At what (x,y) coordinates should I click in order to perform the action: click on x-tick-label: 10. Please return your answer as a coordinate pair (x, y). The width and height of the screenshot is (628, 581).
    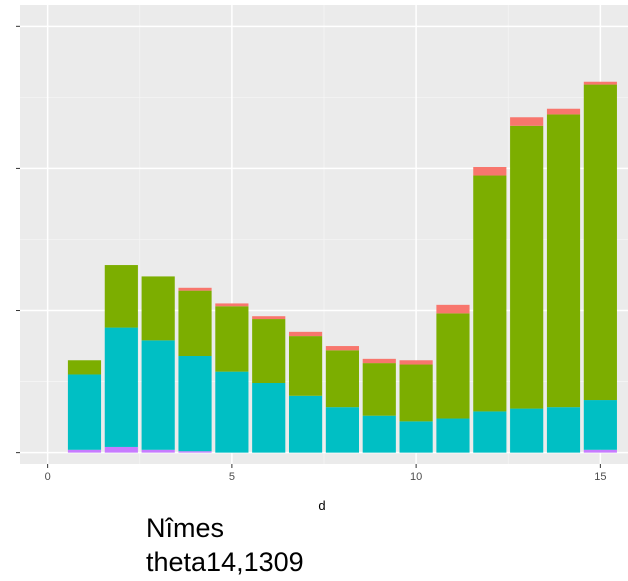
    Looking at the image, I should click on (416, 477).